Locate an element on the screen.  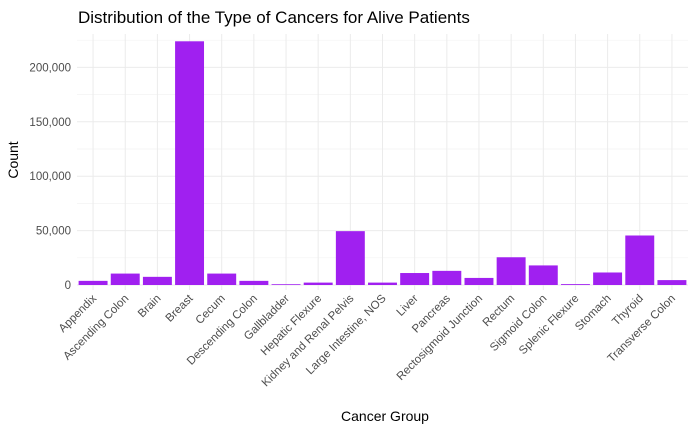
x-tick-label: Sigmoid Colon is located at coordinates (518, 323).